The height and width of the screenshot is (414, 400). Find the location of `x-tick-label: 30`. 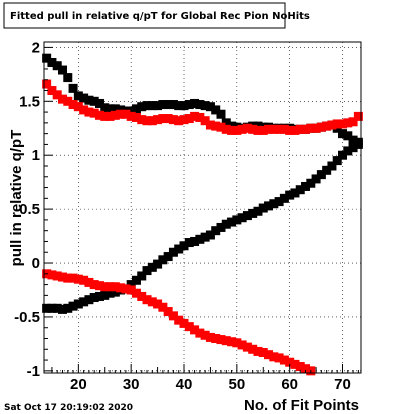

x-tick-label: 30 is located at coordinates (131, 384).